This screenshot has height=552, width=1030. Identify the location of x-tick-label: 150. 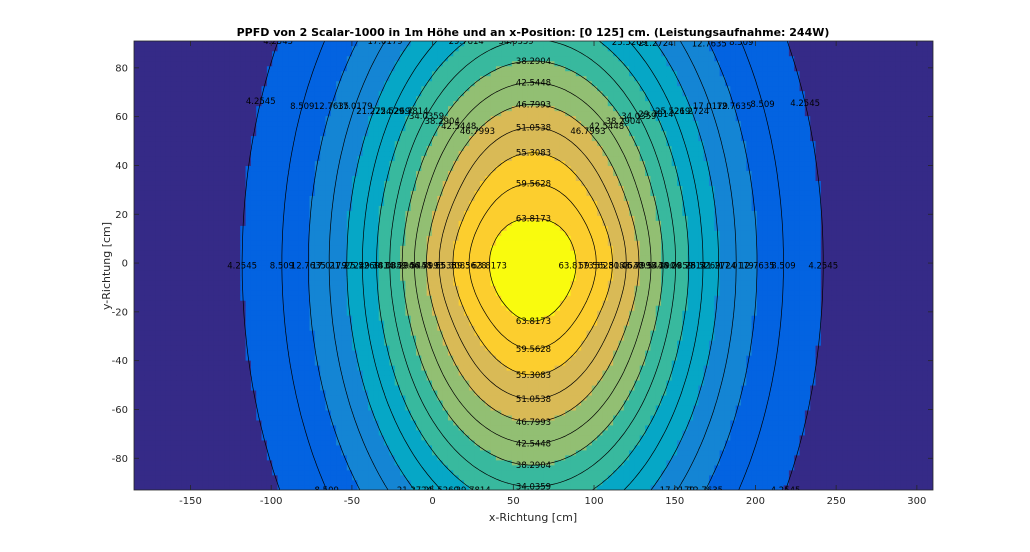
(674, 501).